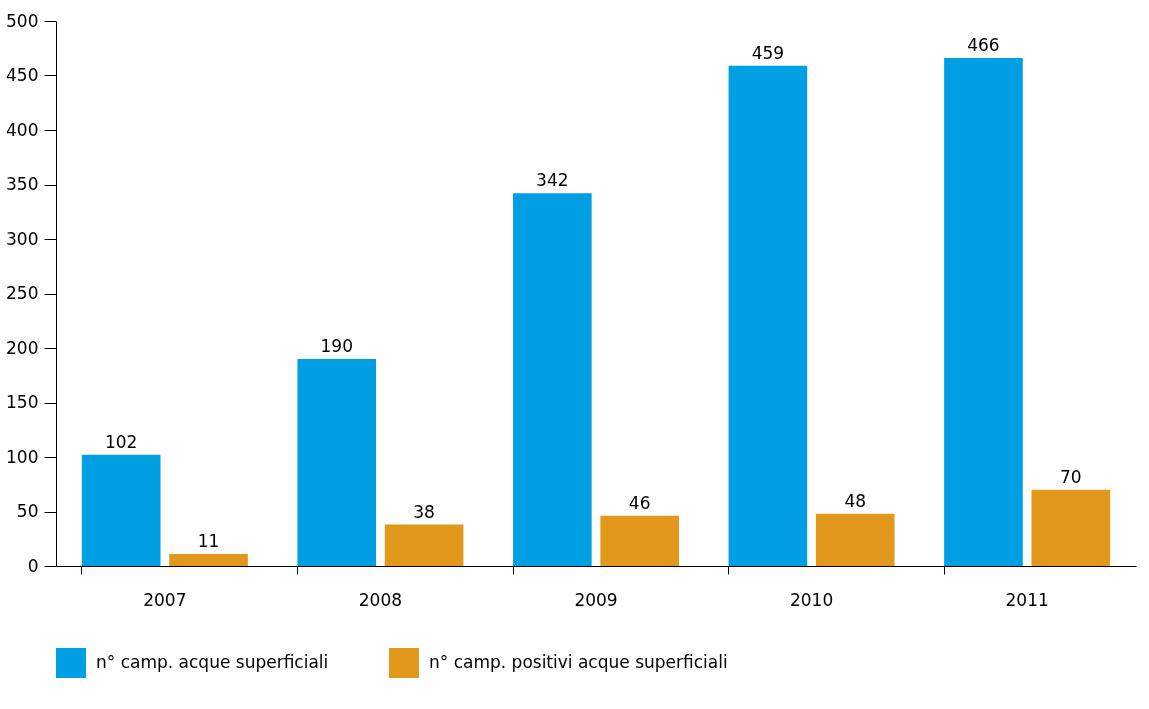 This screenshot has width=1149, height=709. I want to click on data-label: 48, so click(855, 500).